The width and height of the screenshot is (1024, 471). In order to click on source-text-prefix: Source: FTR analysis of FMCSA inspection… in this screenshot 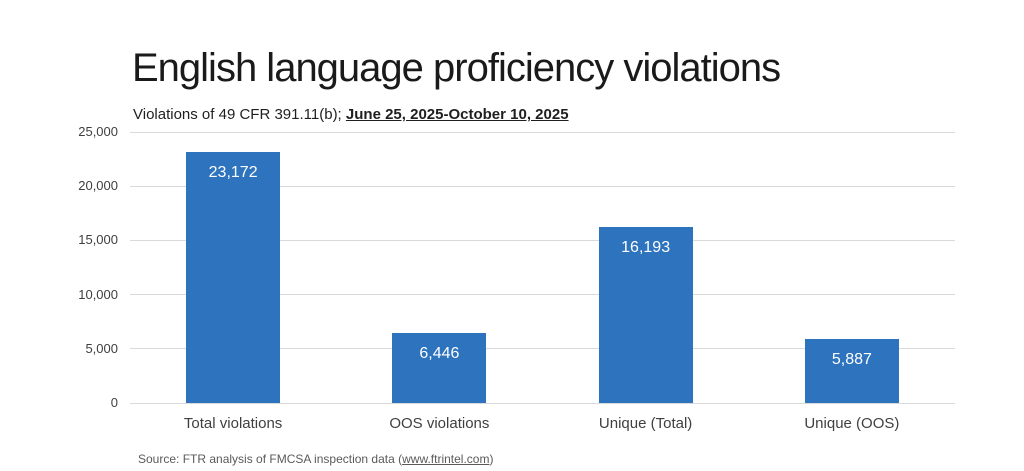, I will do `click(270, 459)`.